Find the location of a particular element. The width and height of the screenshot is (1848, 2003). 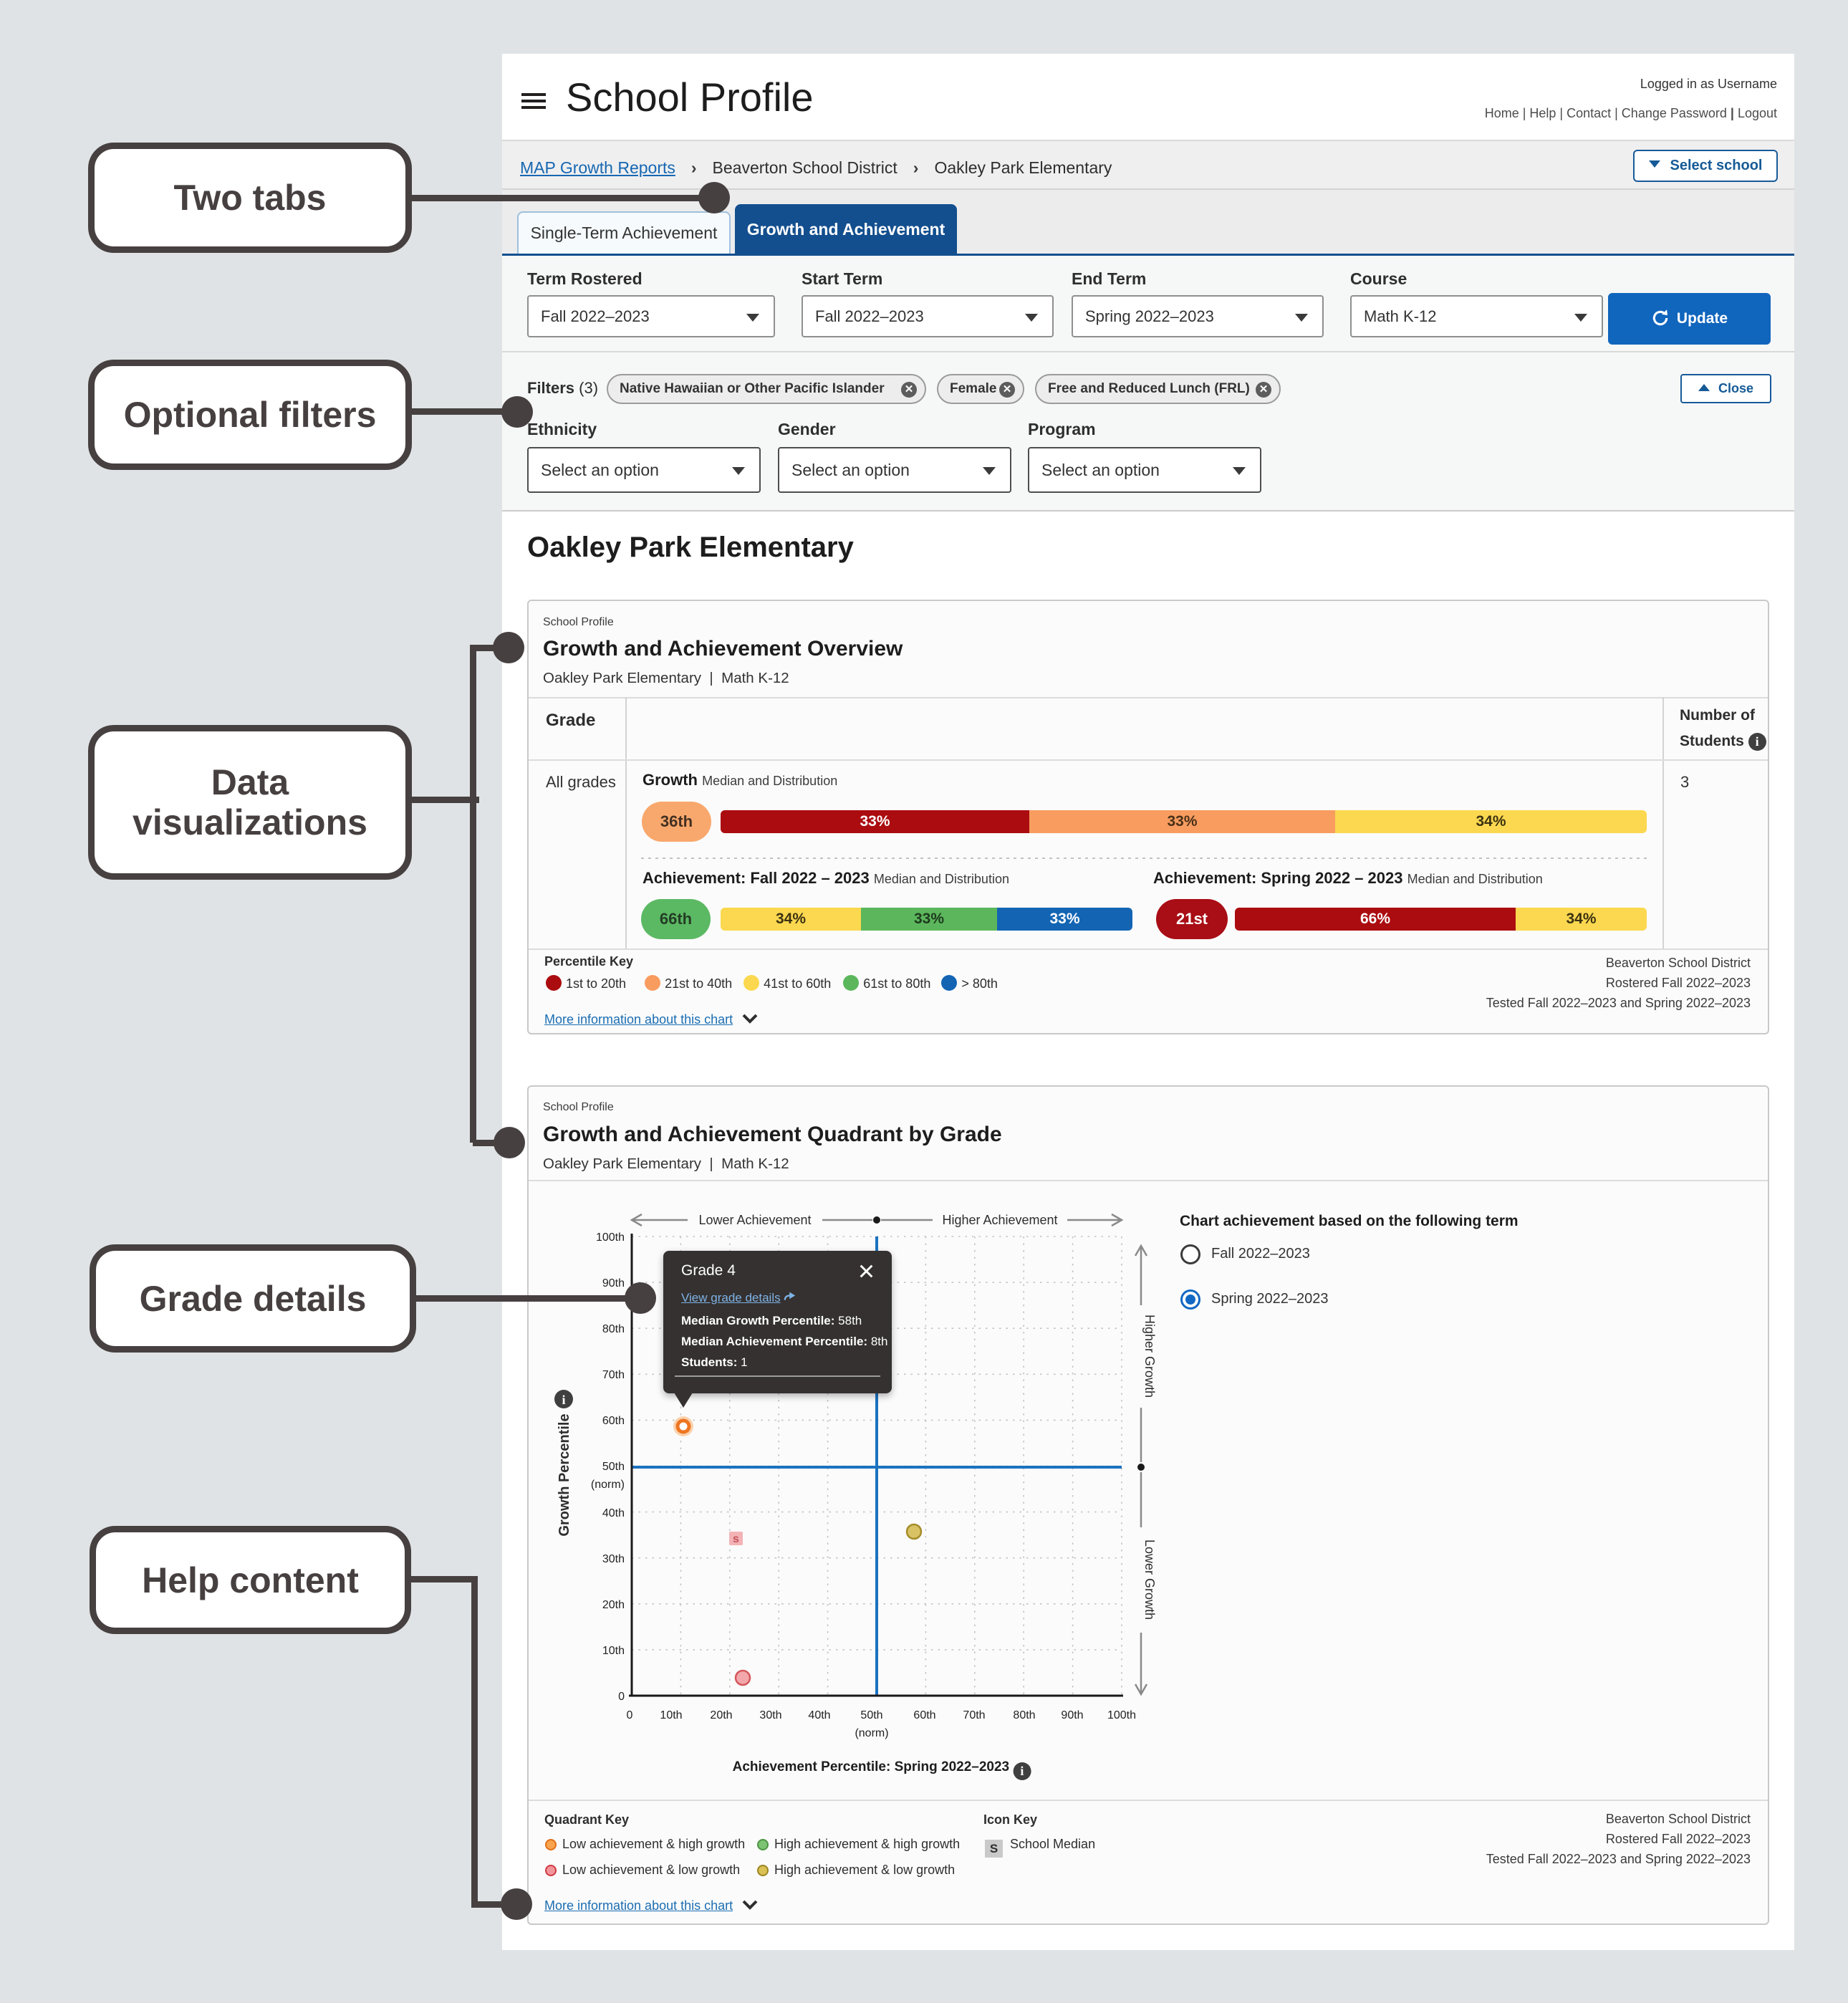

svg-text: i is located at coordinates (563, 1400).